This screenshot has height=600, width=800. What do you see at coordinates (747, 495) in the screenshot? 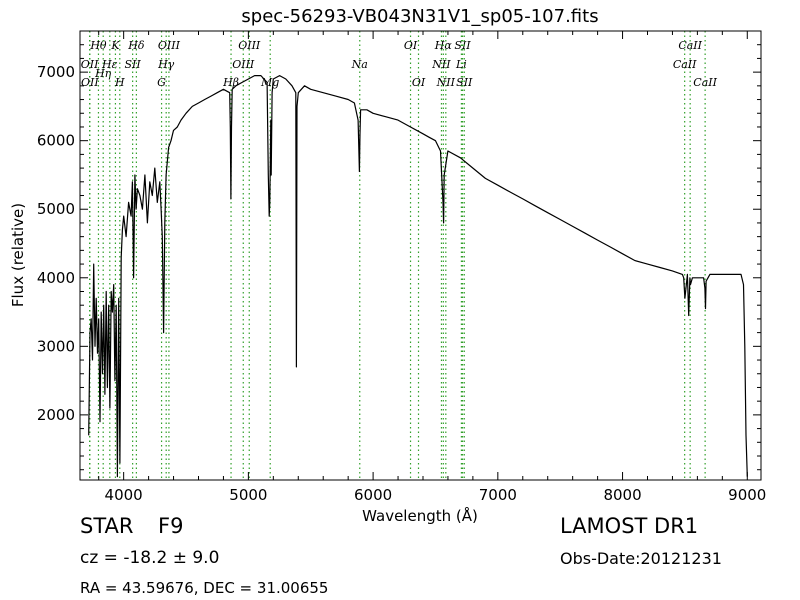
I see `x-tick-label: 9000` at bounding box center [747, 495].